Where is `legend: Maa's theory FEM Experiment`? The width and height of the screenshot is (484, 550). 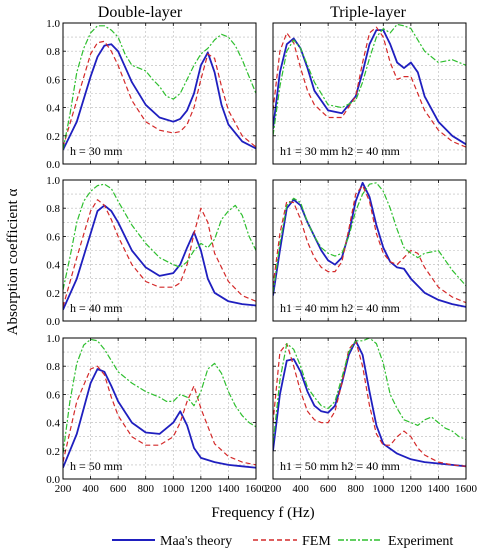
legend: Maa's theory FEM Experiment is located at coordinates (282, 541).